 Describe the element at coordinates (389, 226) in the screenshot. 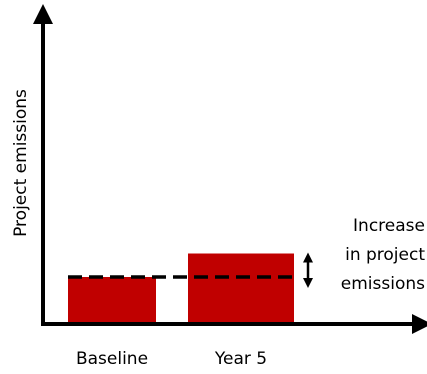

I see `annotation-line: Increase` at that location.